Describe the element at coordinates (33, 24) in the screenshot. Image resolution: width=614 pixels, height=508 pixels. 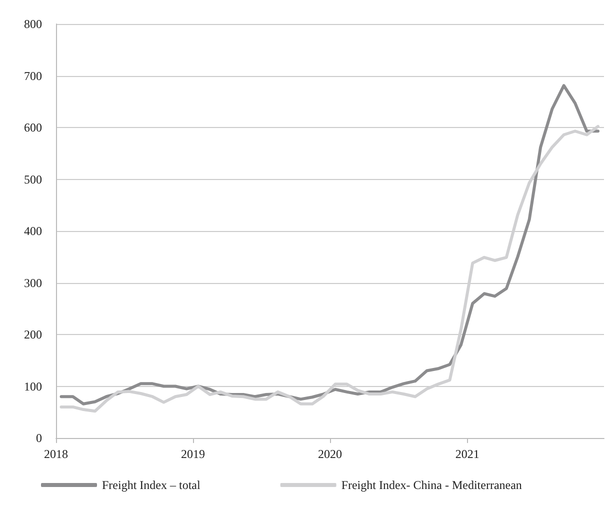
I see `y-tick-label: 800` at that location.